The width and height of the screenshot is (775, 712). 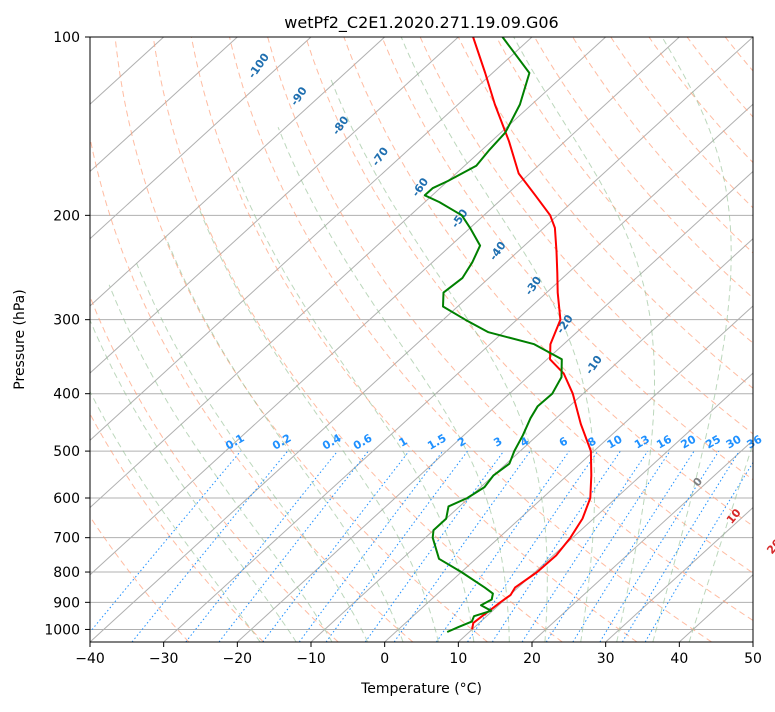 I want to click on x-tick-label: 50, so click(x=753, y=659).